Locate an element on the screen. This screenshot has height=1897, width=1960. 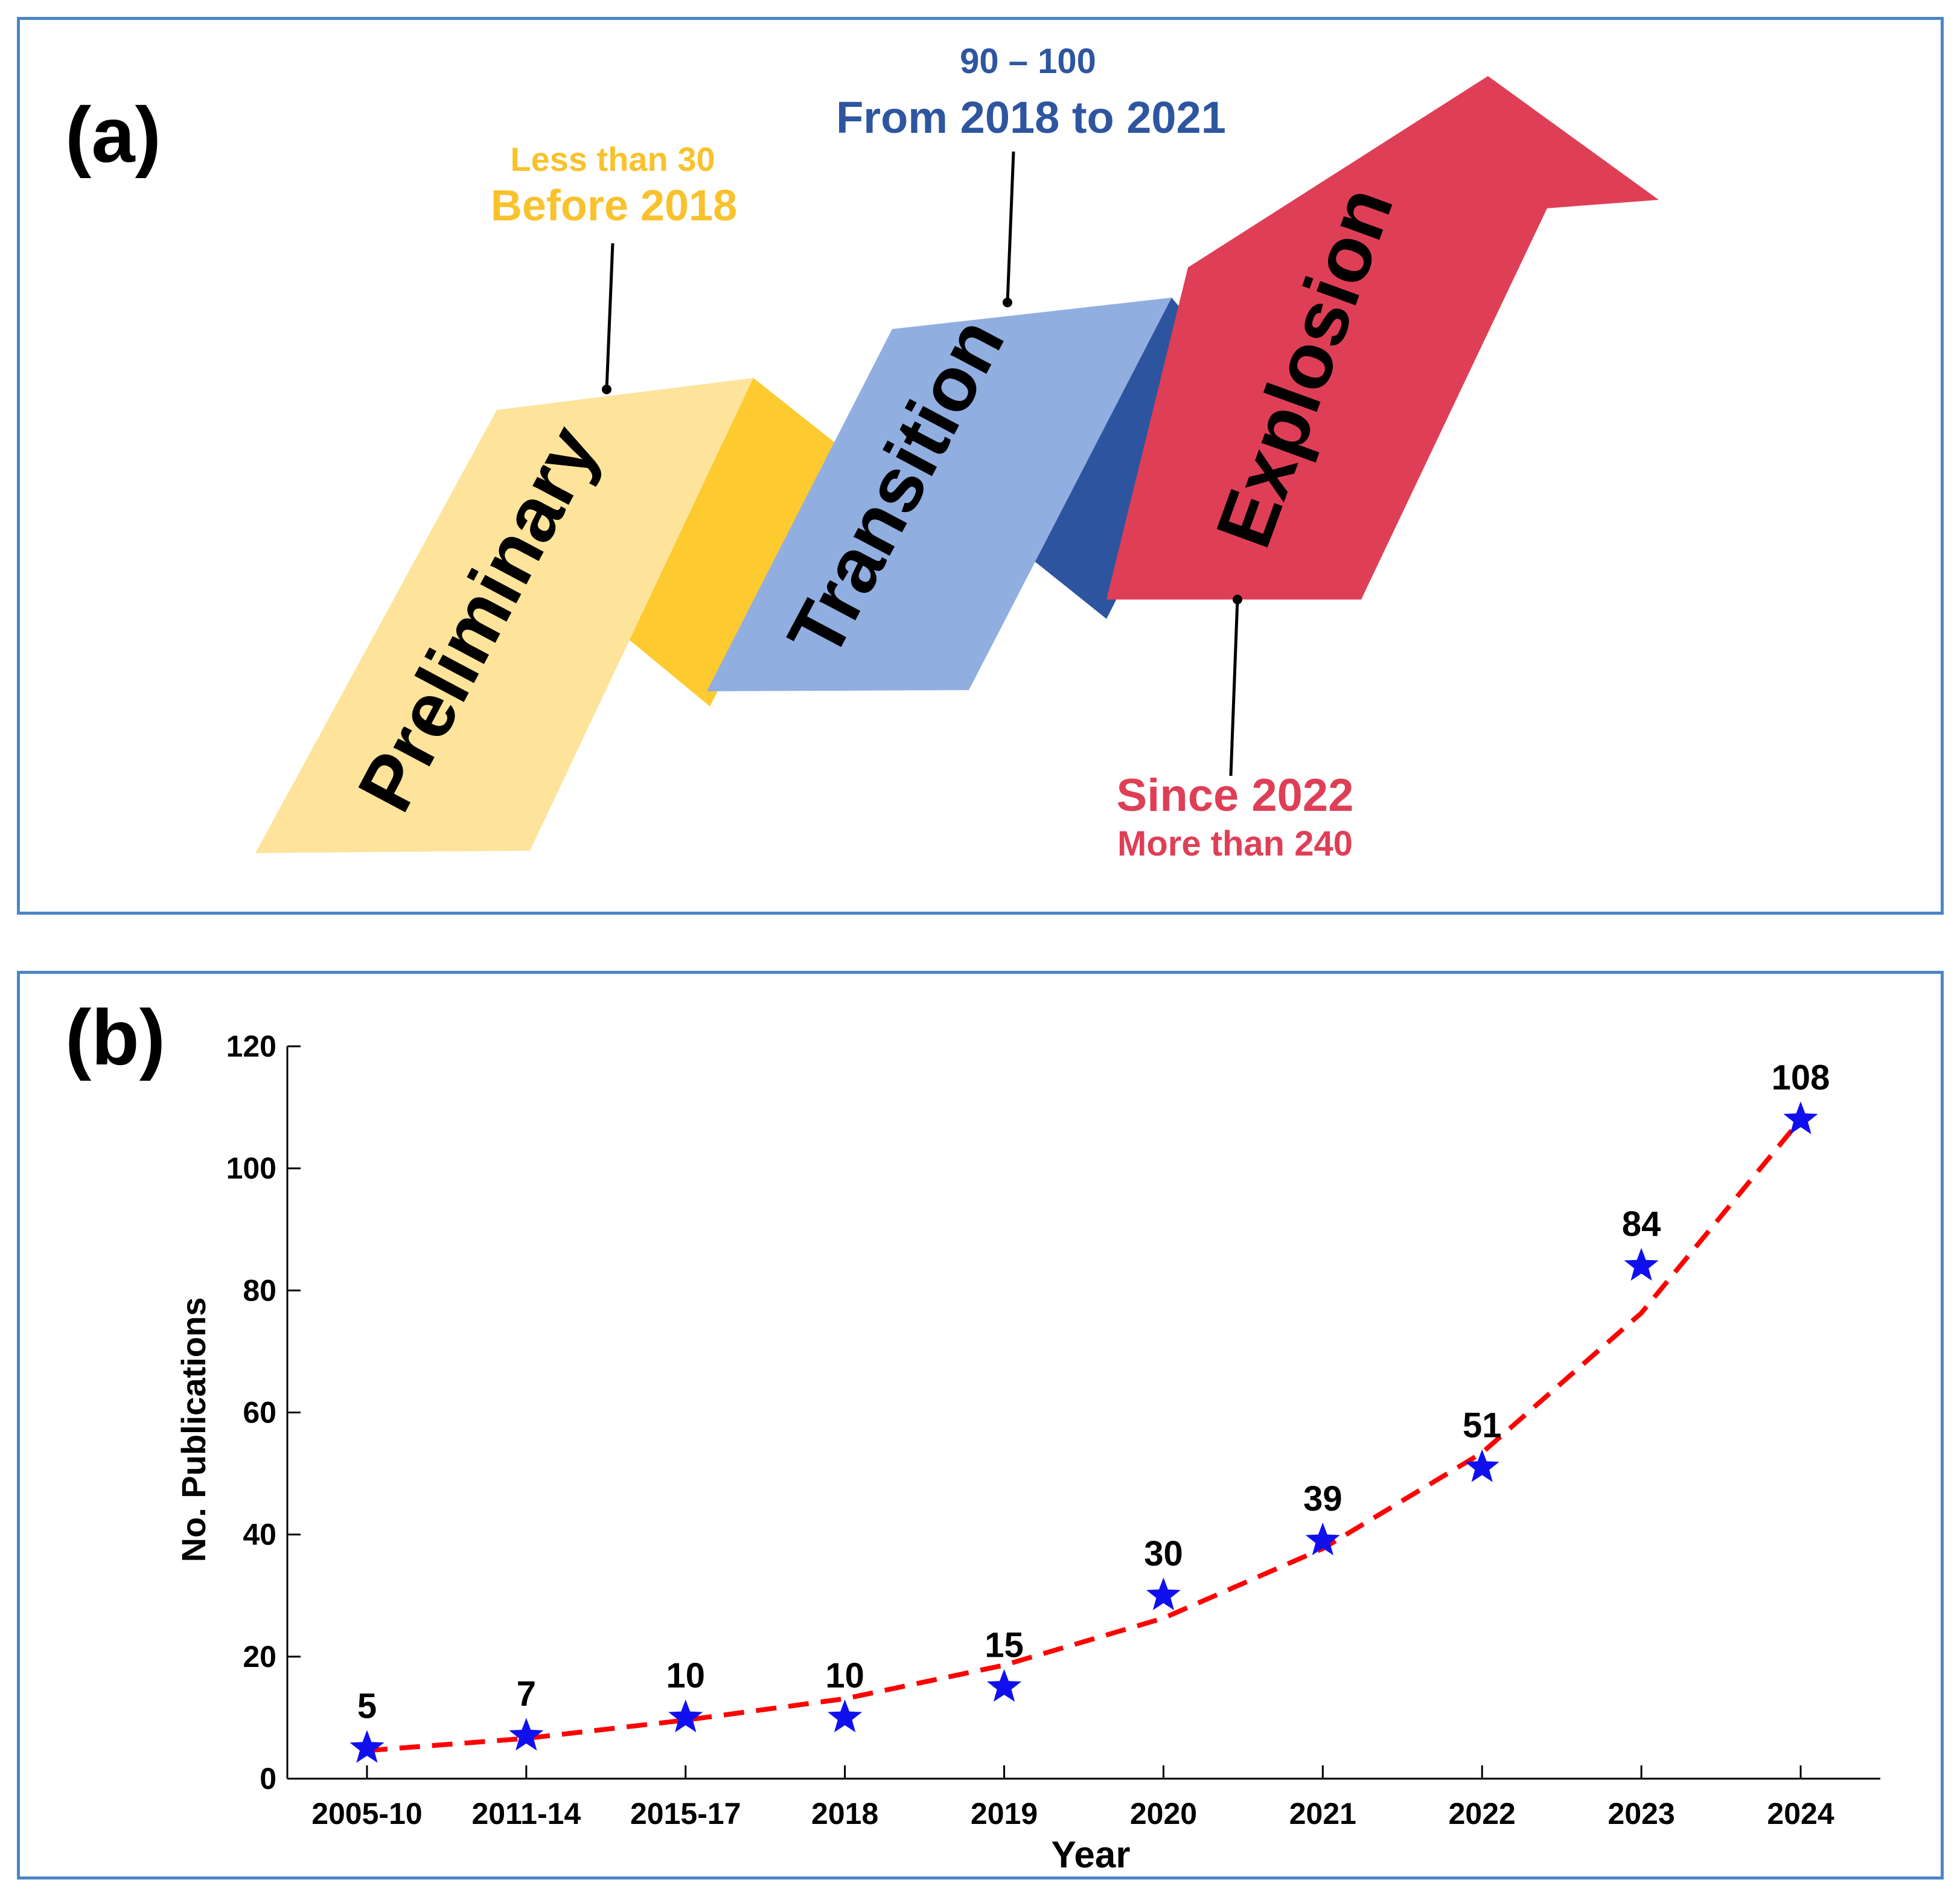
x-tick-label: 2011-14 is located at coordinates (526, 1814).